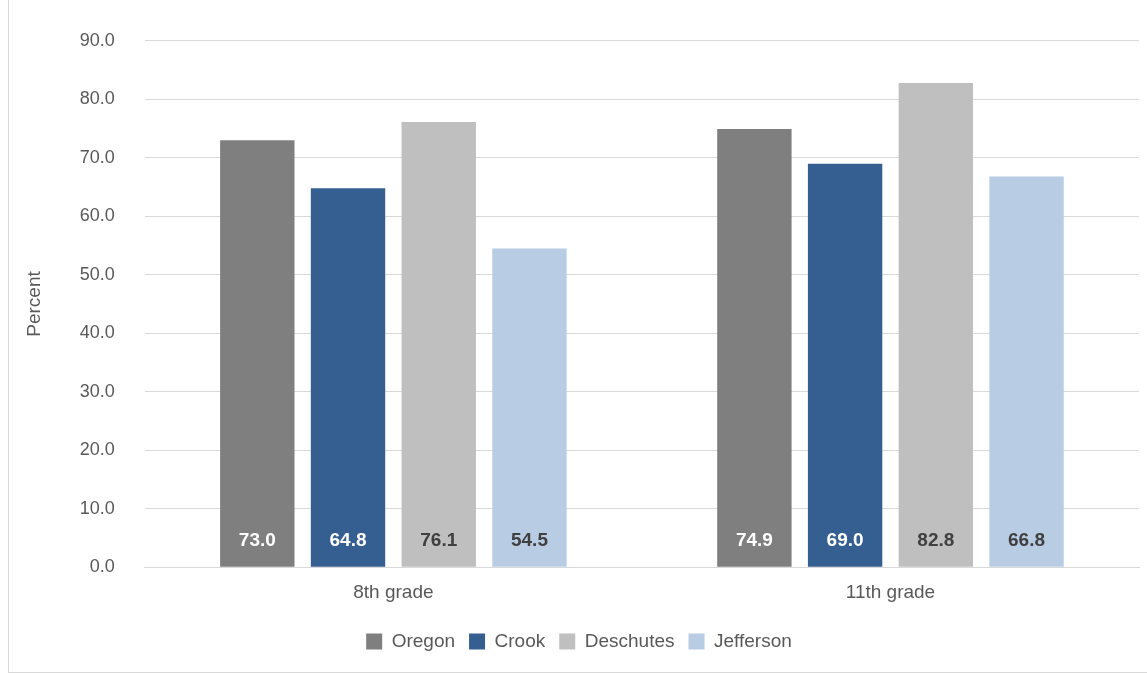 This screenshot has height=673, width=1147. I want to click on data-label: 73.0, so click(257, 539).